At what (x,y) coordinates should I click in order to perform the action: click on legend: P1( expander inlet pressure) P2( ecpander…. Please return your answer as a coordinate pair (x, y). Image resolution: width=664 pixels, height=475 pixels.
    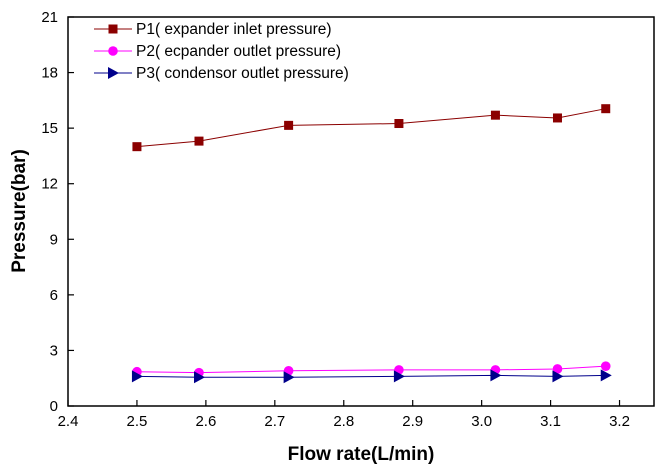
    Looking at the image, I should click on (221, 51).